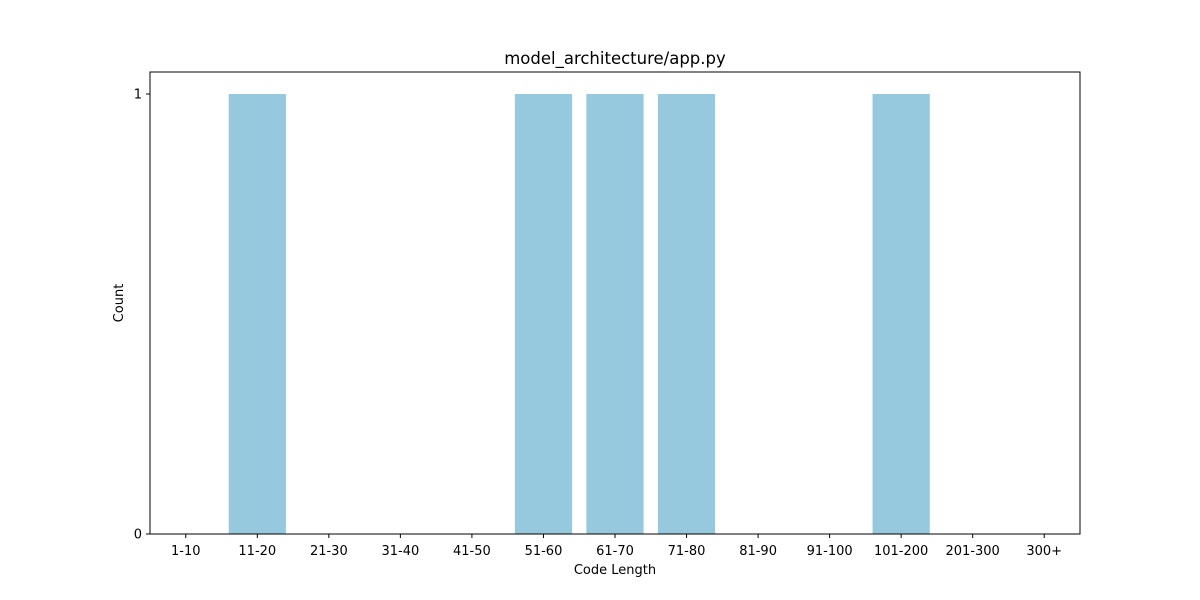  Describe the element at coordinates (329, 551) in the screenshot. I see `x-tick-label: 21-30` at that location.